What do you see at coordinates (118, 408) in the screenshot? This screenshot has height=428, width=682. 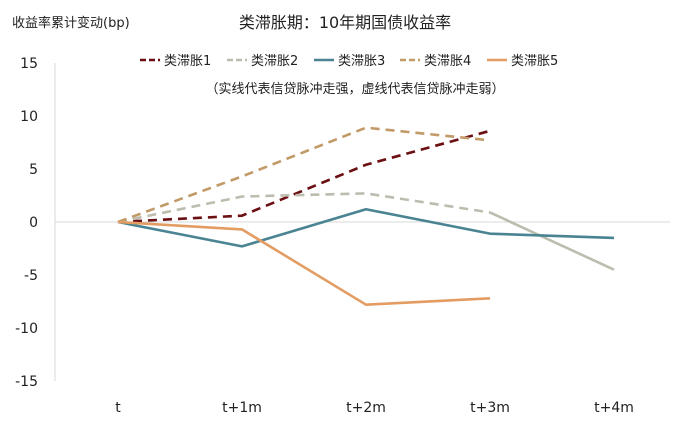 I see `x-tick-label: t` at bounding box center [118, 408].